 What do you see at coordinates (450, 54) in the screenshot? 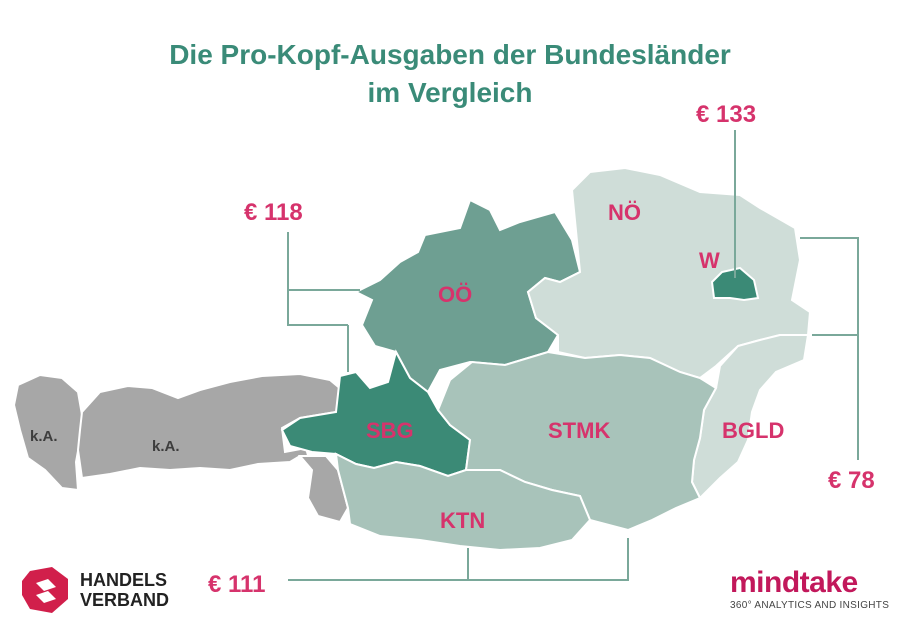
I see `map-title-line1: Die Pro-Kopf-Ausgaben der Bundesländer` at bounding box center [450, 54].